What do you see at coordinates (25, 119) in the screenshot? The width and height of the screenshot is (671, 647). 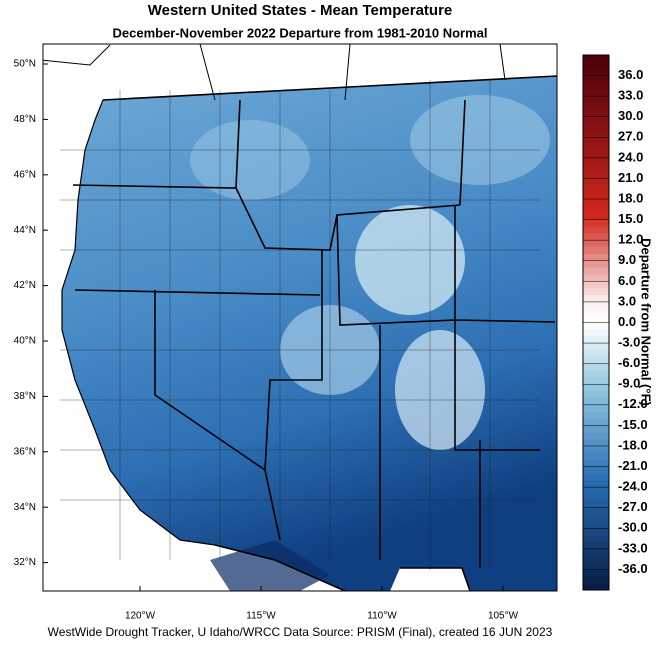 I see `latitude-label: 48°N` at bounding box center [25, 119].